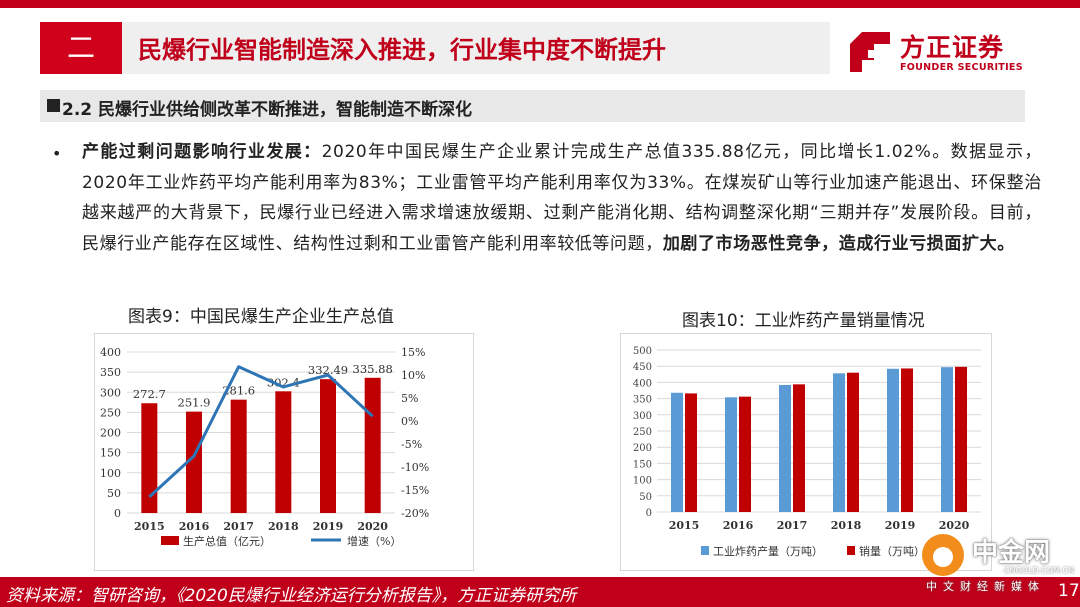  What do you see at coordinates (413, 375) in the screenshot?
I see `chart9-y2-tick: 10%` at bounding box center [413, 375].